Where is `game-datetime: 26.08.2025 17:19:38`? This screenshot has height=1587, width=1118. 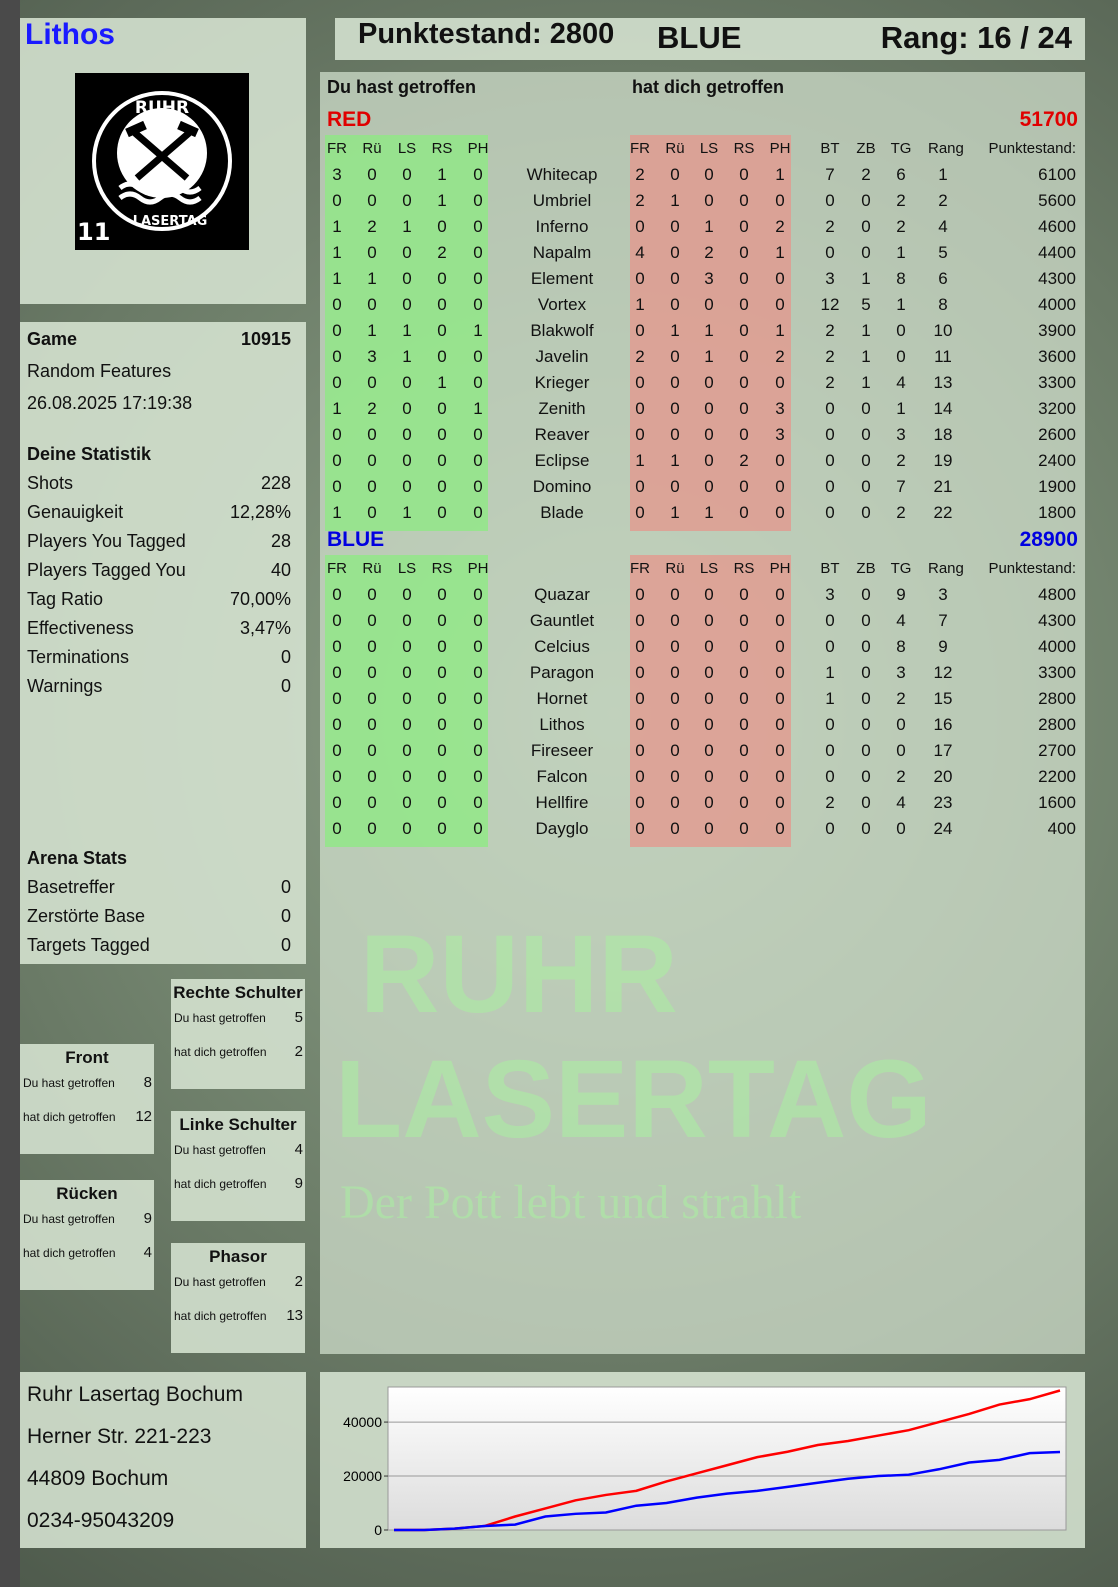
game-datetime: 26.08.2025 17:19:38 is located at coordinates (110, 403).